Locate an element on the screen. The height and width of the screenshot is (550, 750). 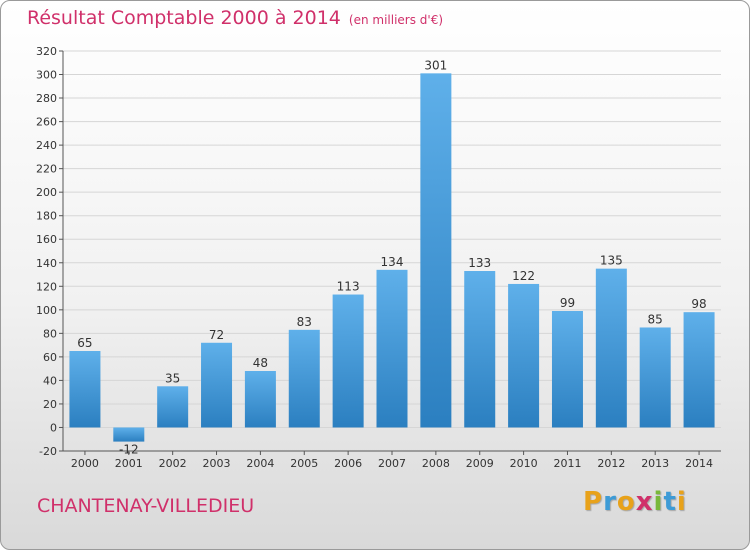
data-label: 134 is located at coordinates (392, 262).